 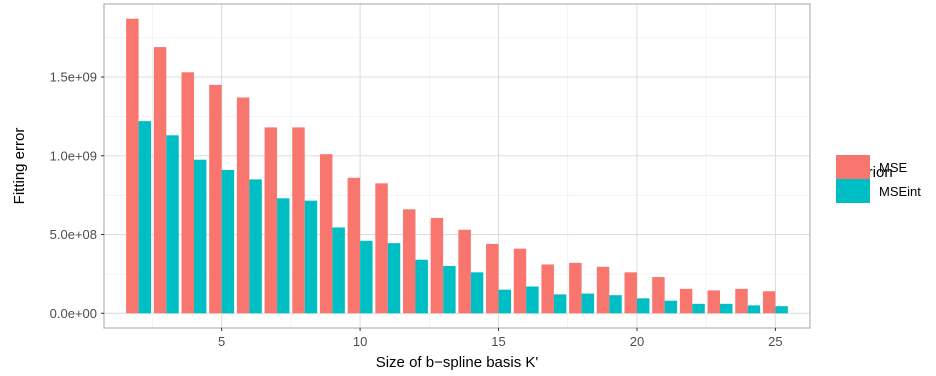 What do you see at coordinates (878, 179) in the screenshot?
I see `legend: Criterion MSE MSEint` at bounding box center [878, 179].